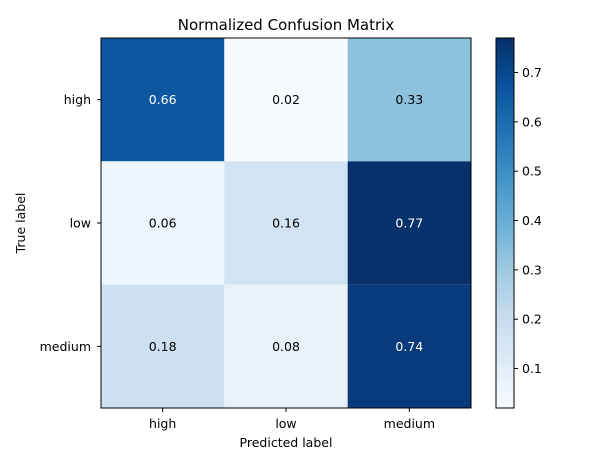 The height and width of the screenshot is (458, 589). Describe the element at coordinates (532, 220) in the screenshot. I see `colorbar-tick-label: 0.4` at that location.